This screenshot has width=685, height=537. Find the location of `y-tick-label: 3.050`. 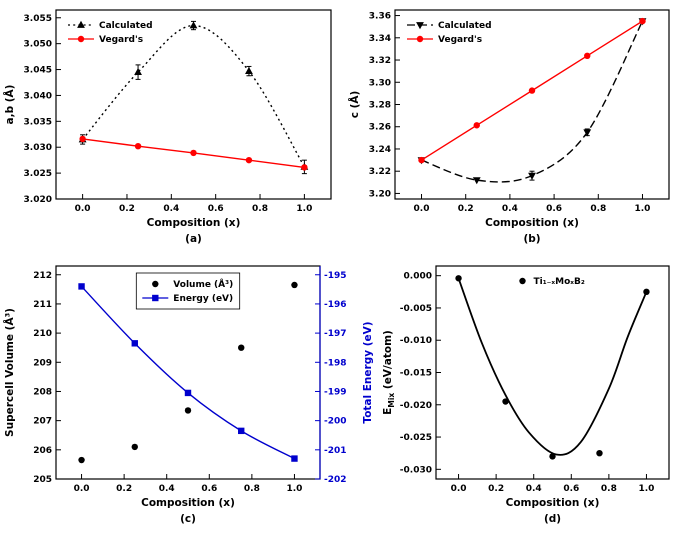

y-tick-label: 3.050 is located at coordinates (38, 45).